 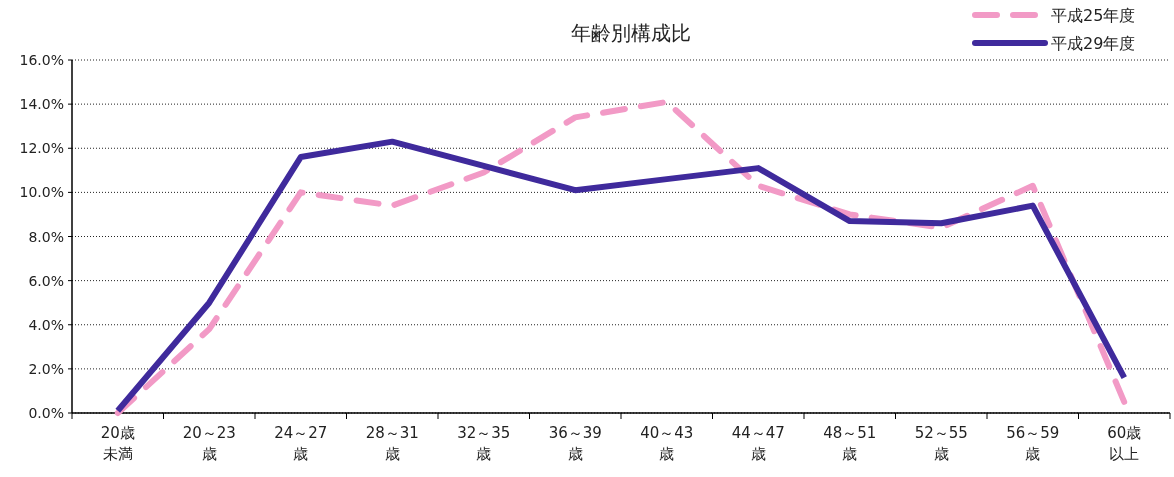 I want to click on x-tick-label: 44～47歳, so click(x=758, y=443).